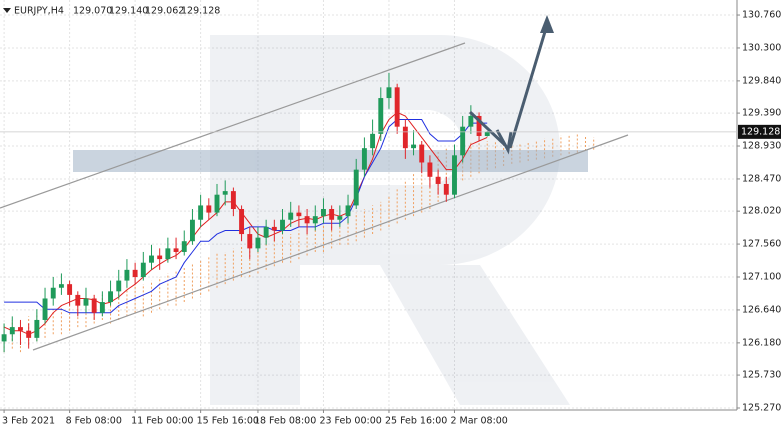 This screenshot has width=782, height=431. Describe the element at coordinates (416, 421) in the screenshot. I see `x-tick-label: 25 Feb 16:00` at that location.